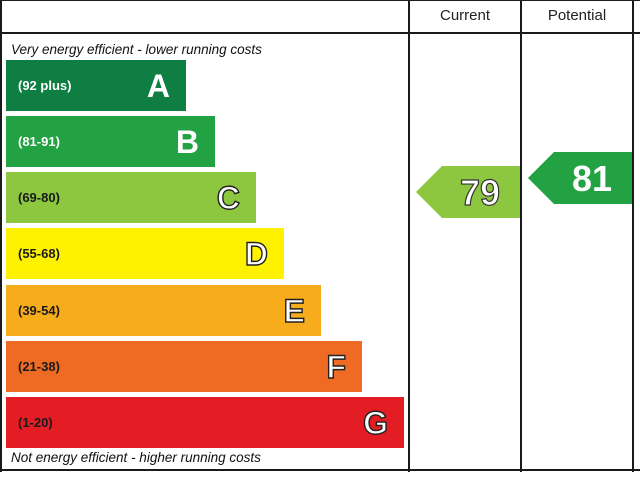 The width and height of the screenshot is (640, 480). What do you see at coordinates (96, 85) in the screenshot?
I see `band-a: (92 plus) A` at bounding box center [96, 85].